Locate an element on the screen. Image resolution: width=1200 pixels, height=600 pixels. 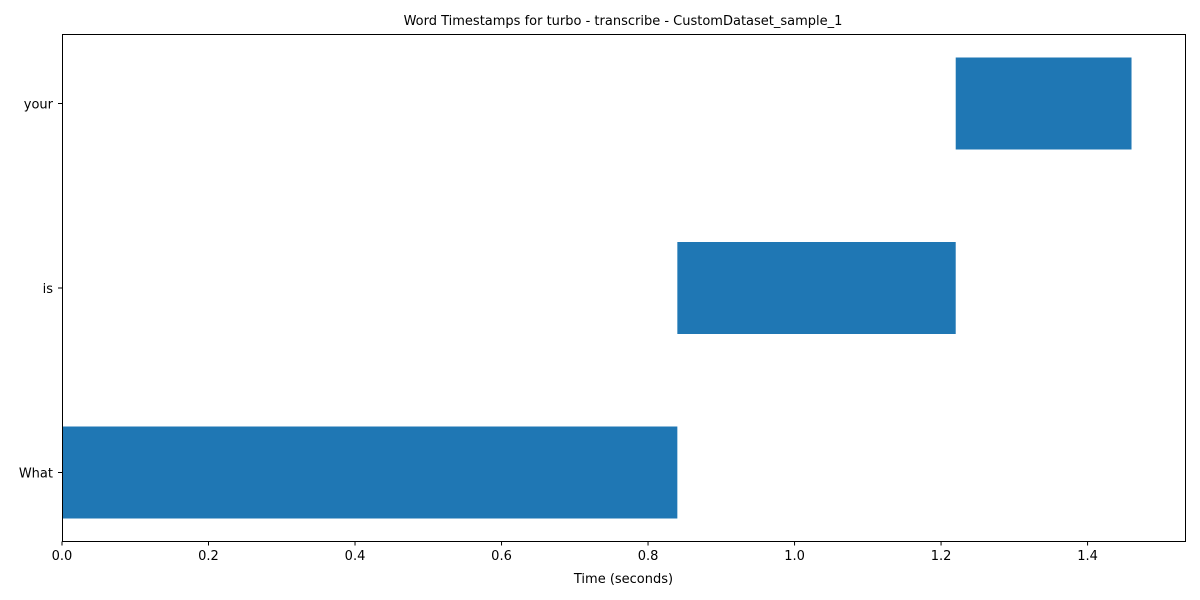
y-tick-label-your: your is located at coordinates (39, 105).